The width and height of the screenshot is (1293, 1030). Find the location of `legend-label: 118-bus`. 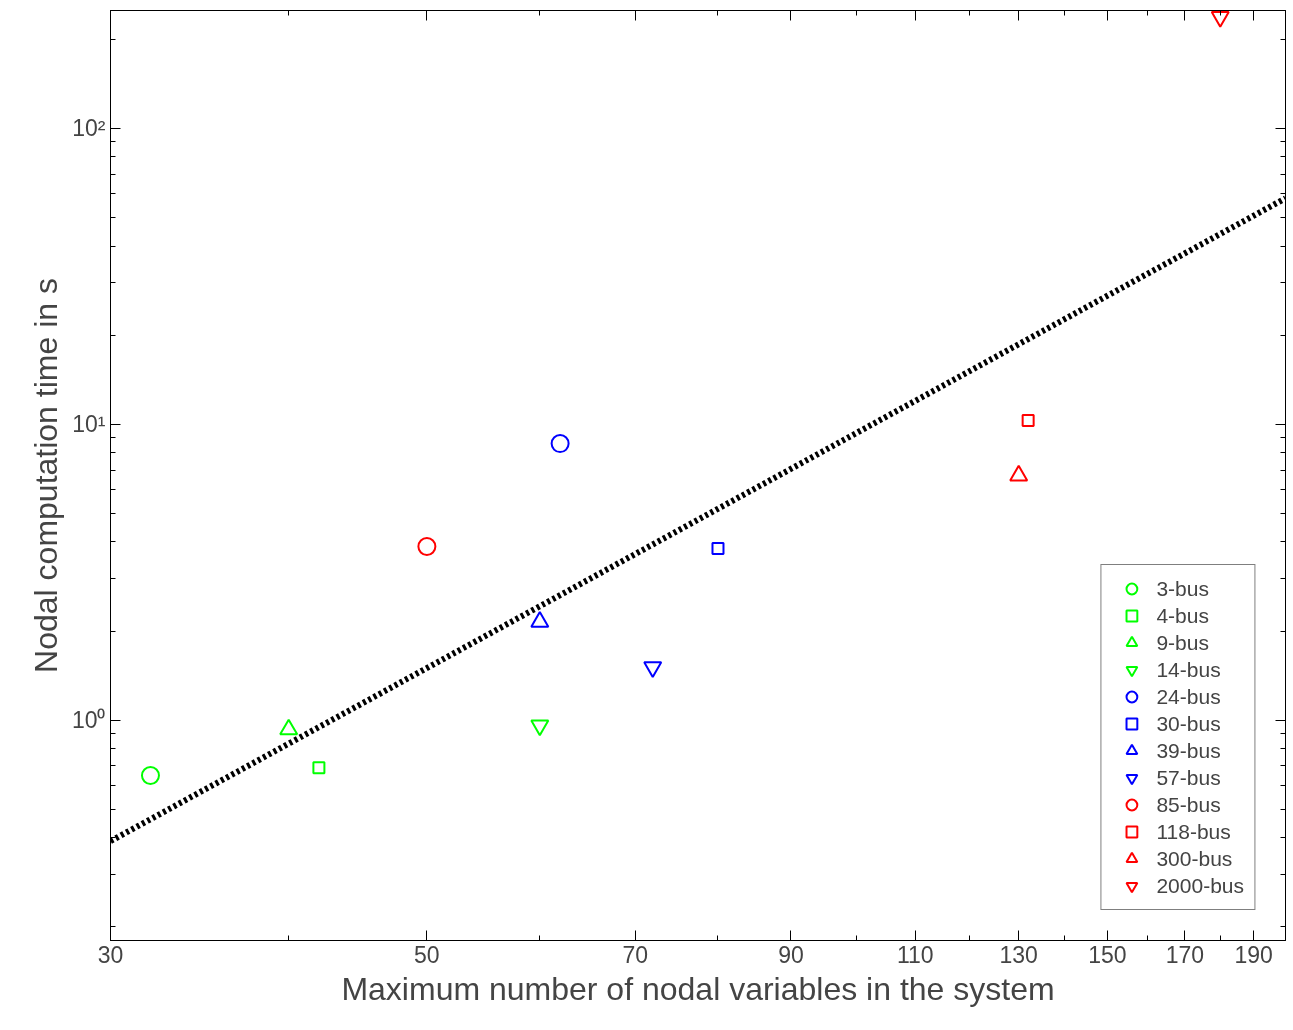

legend-label: 118-bus is located at coordinates (1193, 831).